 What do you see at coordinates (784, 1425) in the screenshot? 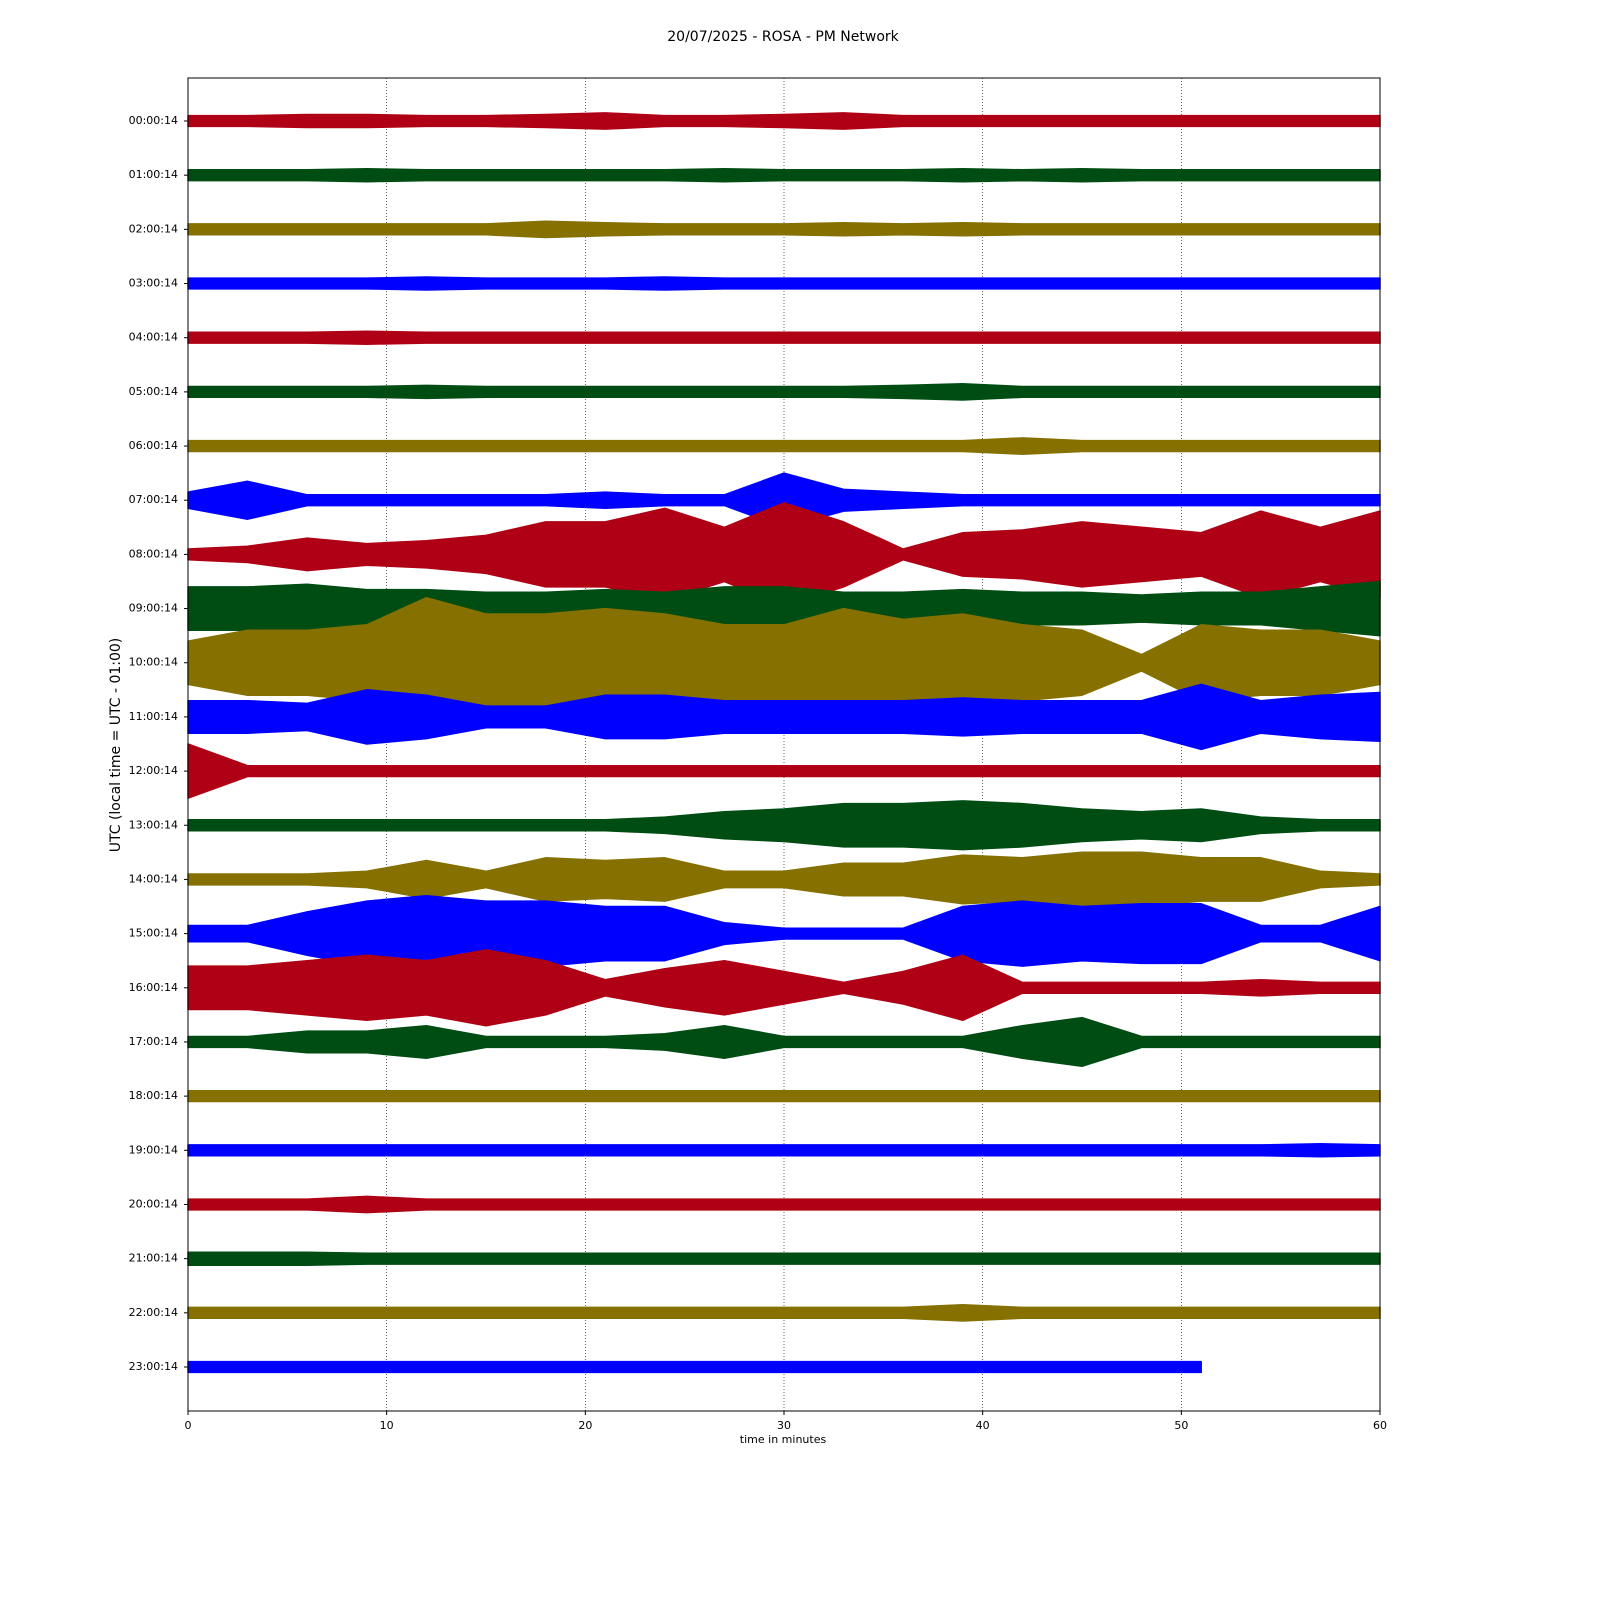
I see `x-tick-label: 30` at bounding box center [784, 1425].